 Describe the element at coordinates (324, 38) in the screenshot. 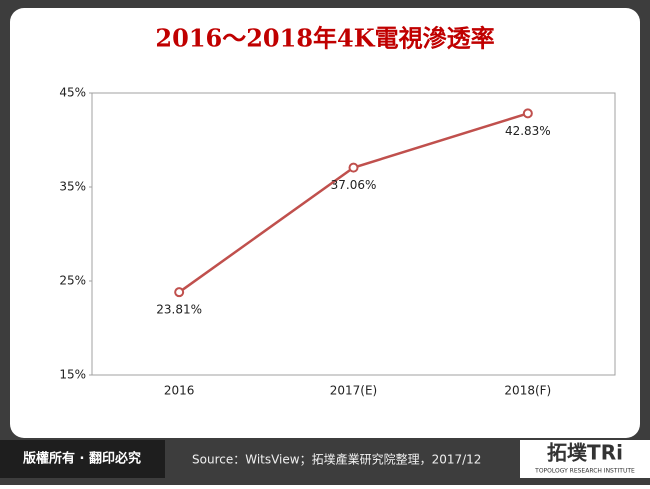

I see `chart-title: 2016～2018年4K電視滲透率` at that location.